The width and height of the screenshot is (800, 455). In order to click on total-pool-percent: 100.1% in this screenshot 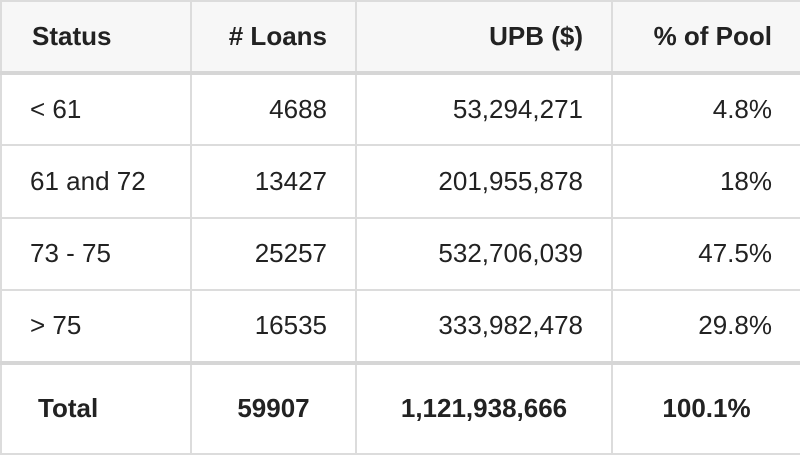, I will do `click(705, 407)`.